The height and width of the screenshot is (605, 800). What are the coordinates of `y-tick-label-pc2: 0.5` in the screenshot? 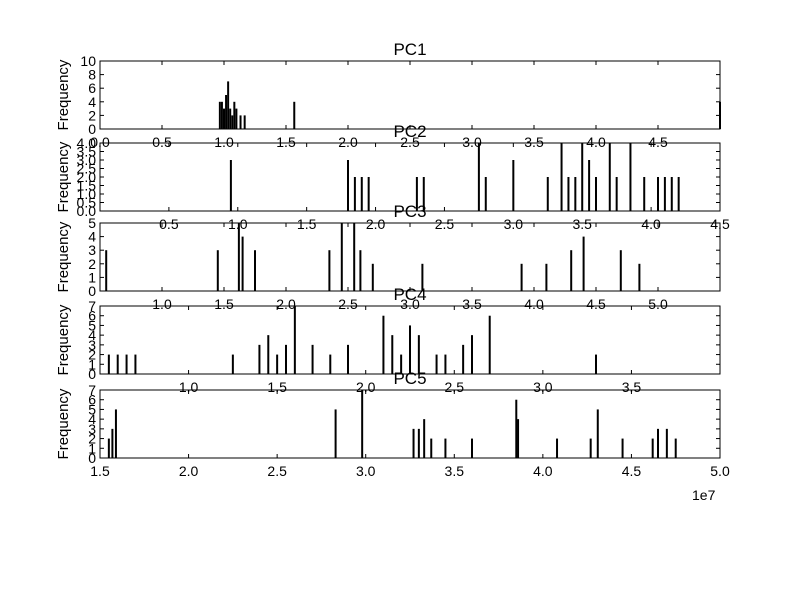 It's located at (87, 203).